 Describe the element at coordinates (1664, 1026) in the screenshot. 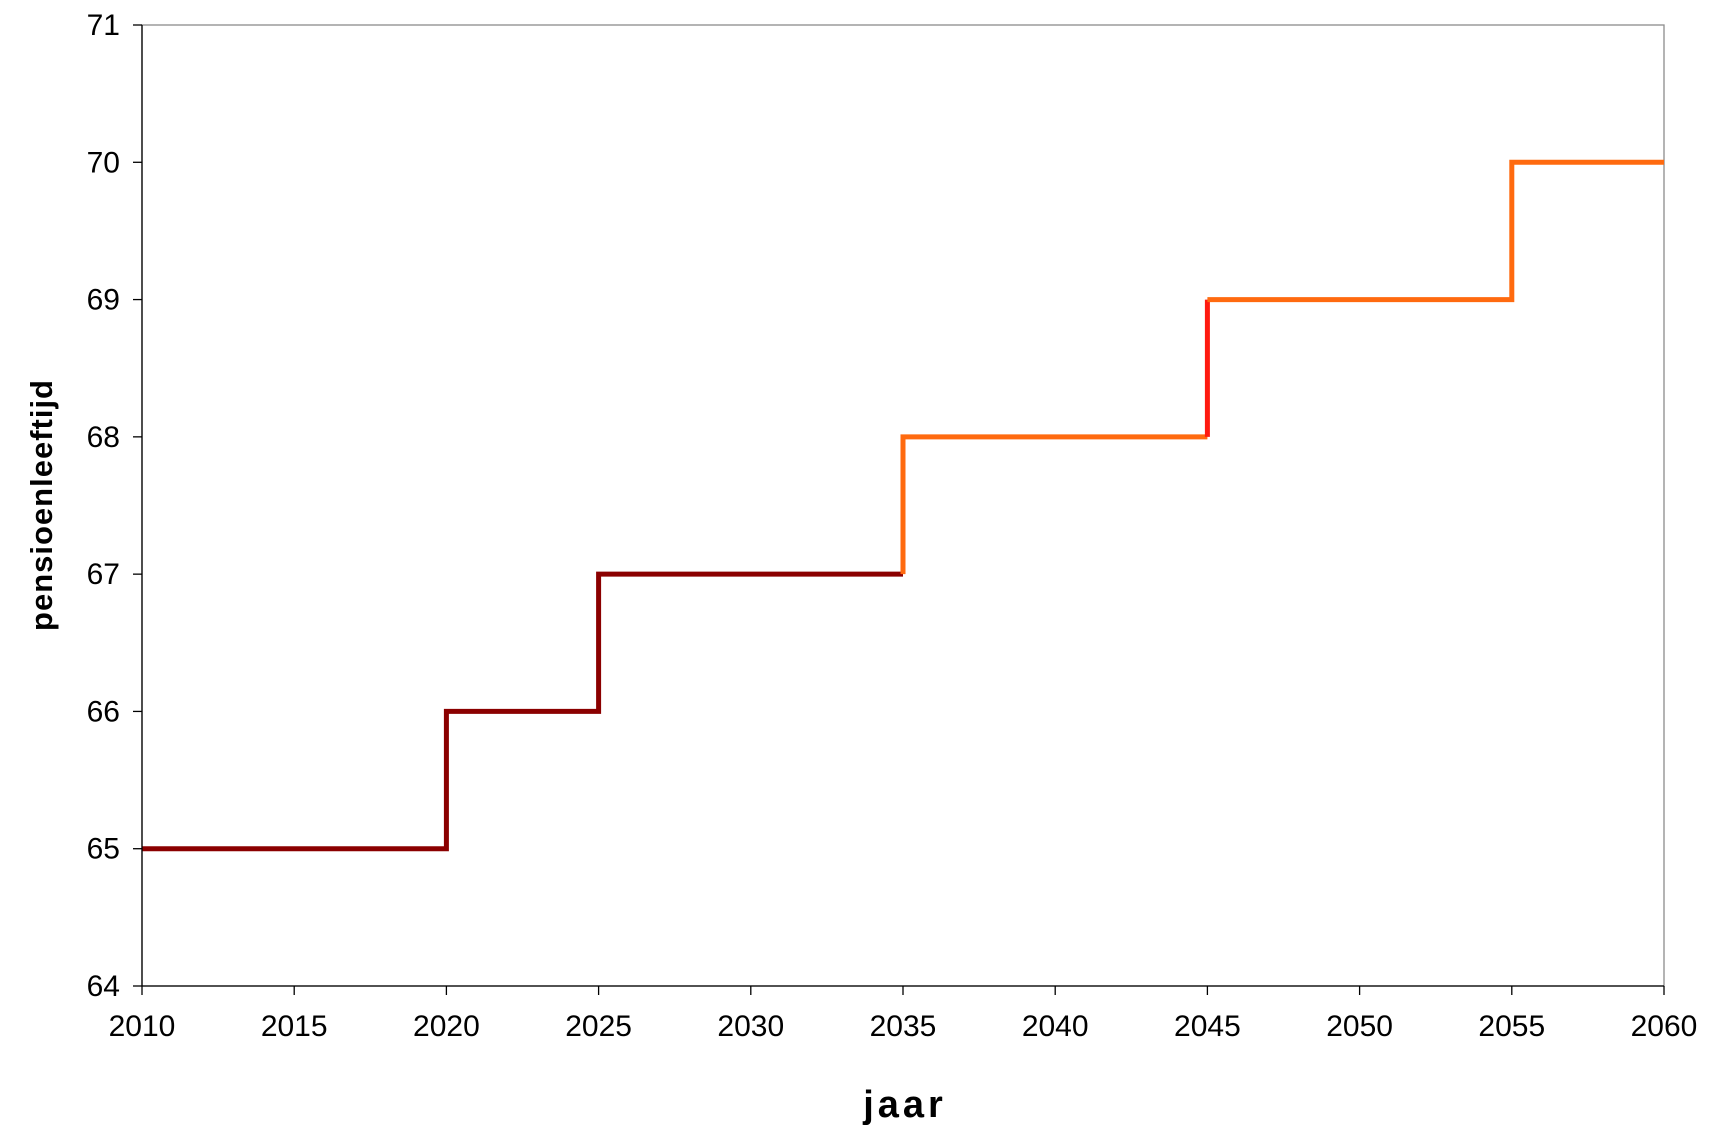

I see `x-tick-label: 2060` at that location.